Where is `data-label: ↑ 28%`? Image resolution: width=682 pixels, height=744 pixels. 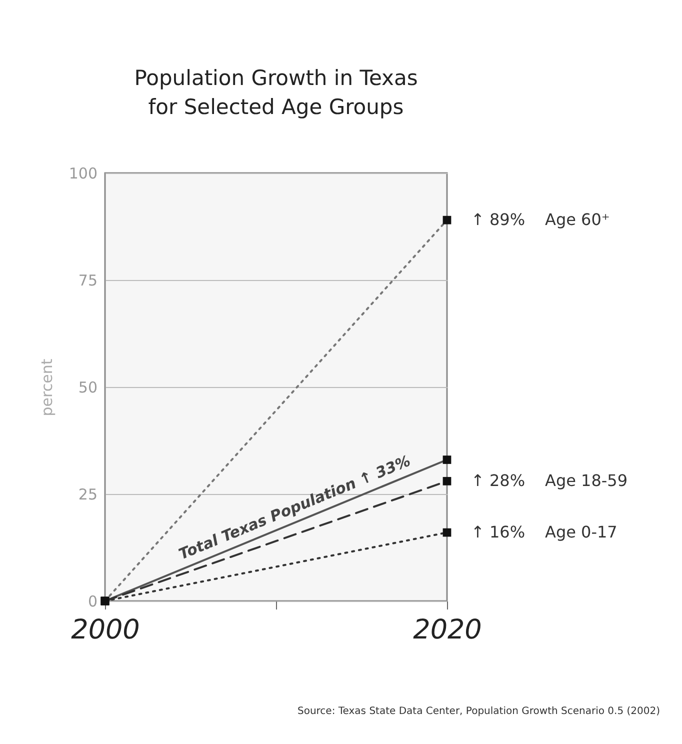 data-label: ↑ 28% is located at coordinates (498, 480).